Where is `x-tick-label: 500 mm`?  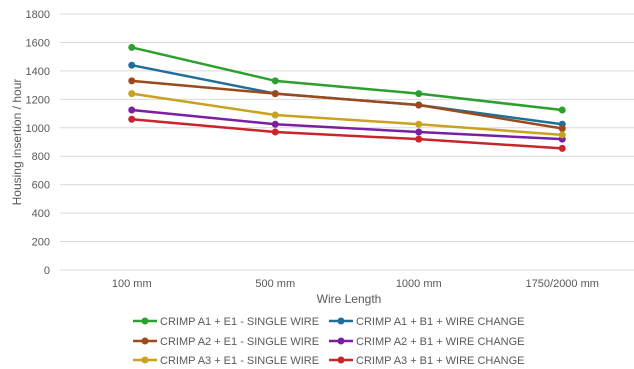
x-tick-label: 500 mm is located at coordinates (275, 284).